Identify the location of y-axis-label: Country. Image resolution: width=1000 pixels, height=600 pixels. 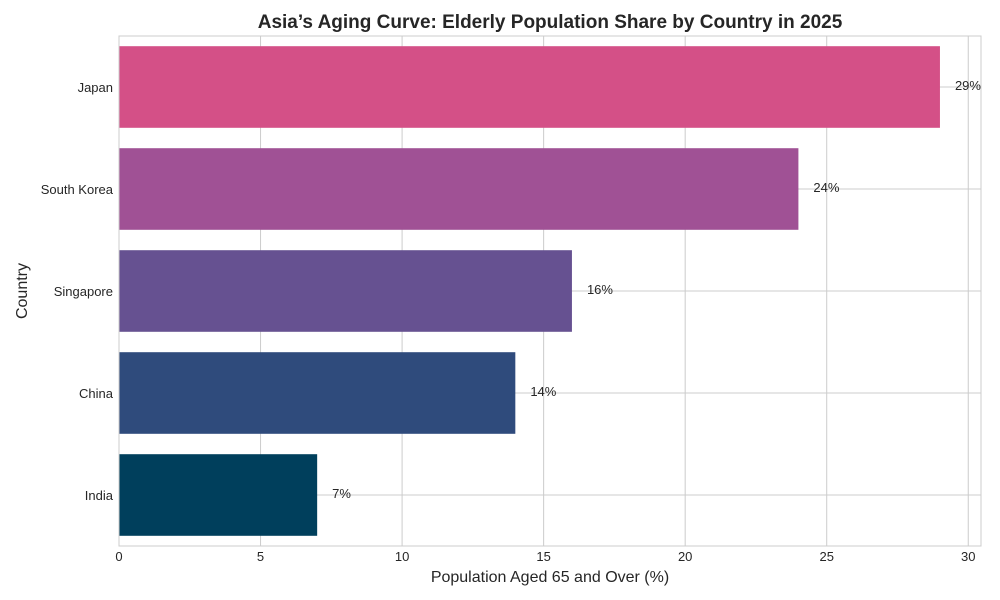
(22, 291).